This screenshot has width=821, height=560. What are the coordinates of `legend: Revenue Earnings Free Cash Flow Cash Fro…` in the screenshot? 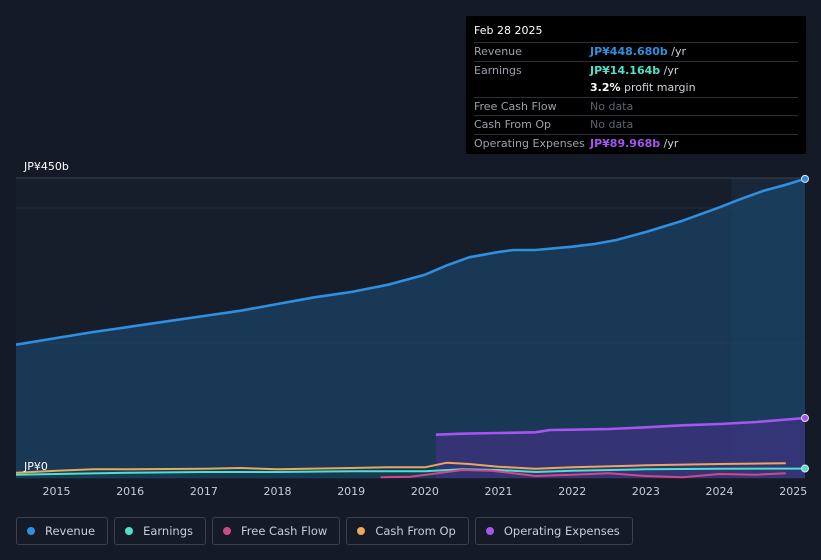 It's located at (327, 531).